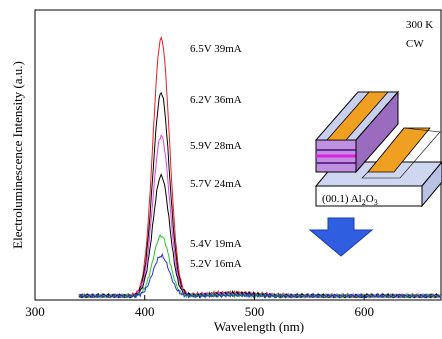  I want to click on series-label: 5.7V 24mA, so click(216, 184).